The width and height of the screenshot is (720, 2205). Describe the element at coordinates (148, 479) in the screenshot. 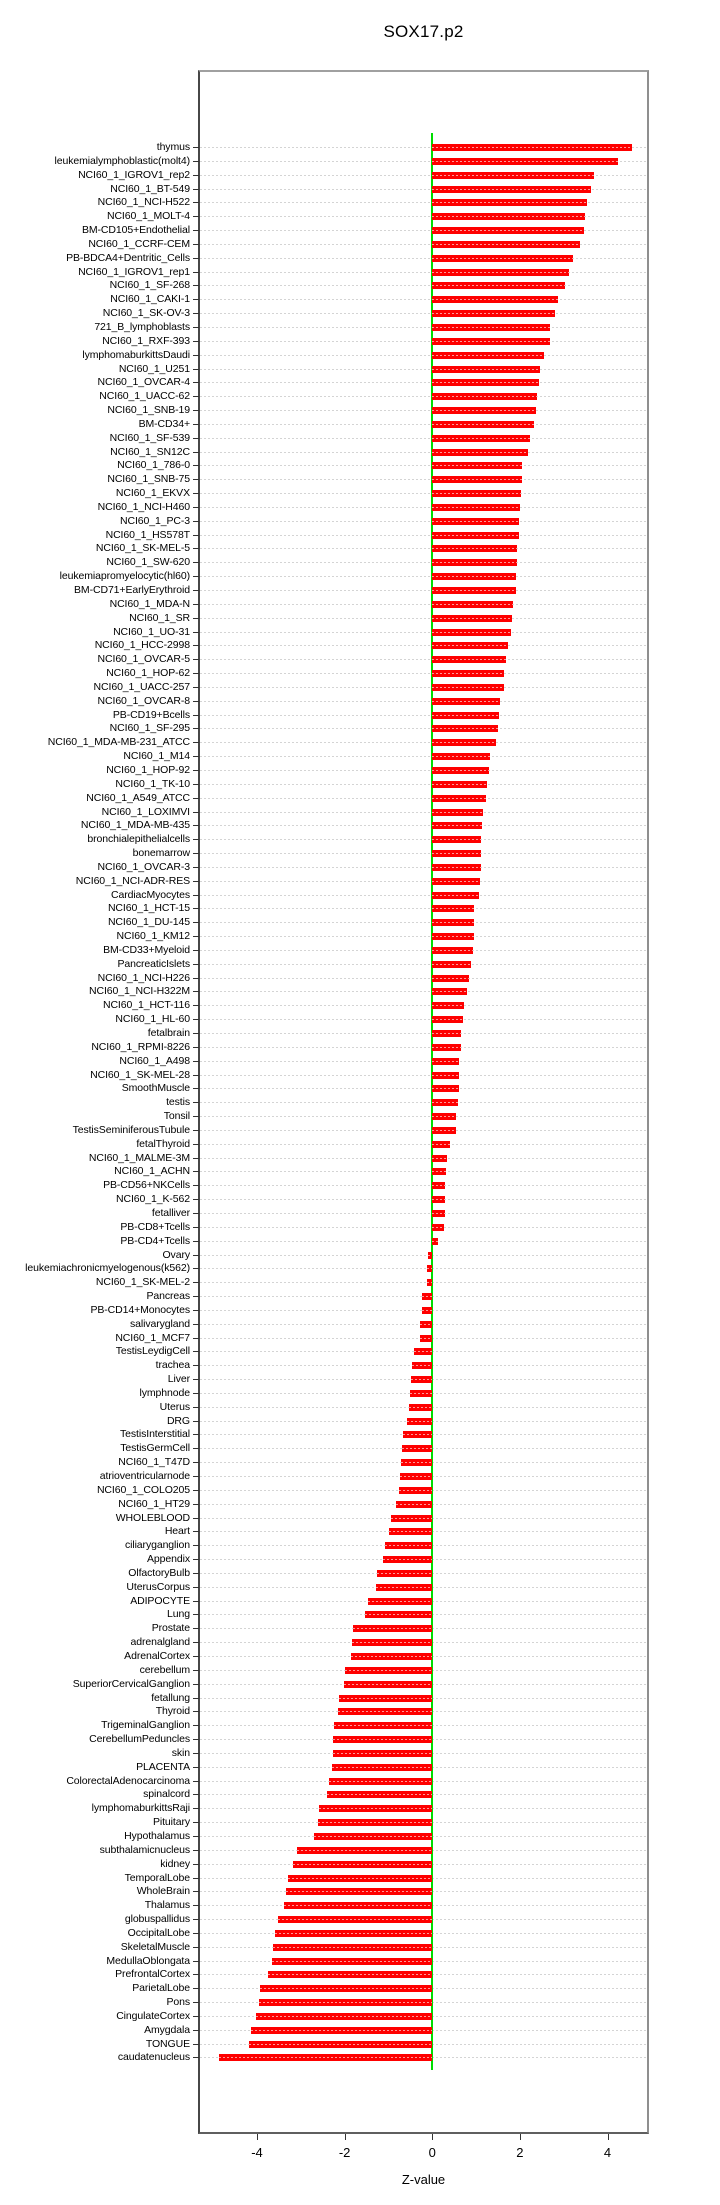

I see `category-label: NCI60_1_SNB-75` at that location.